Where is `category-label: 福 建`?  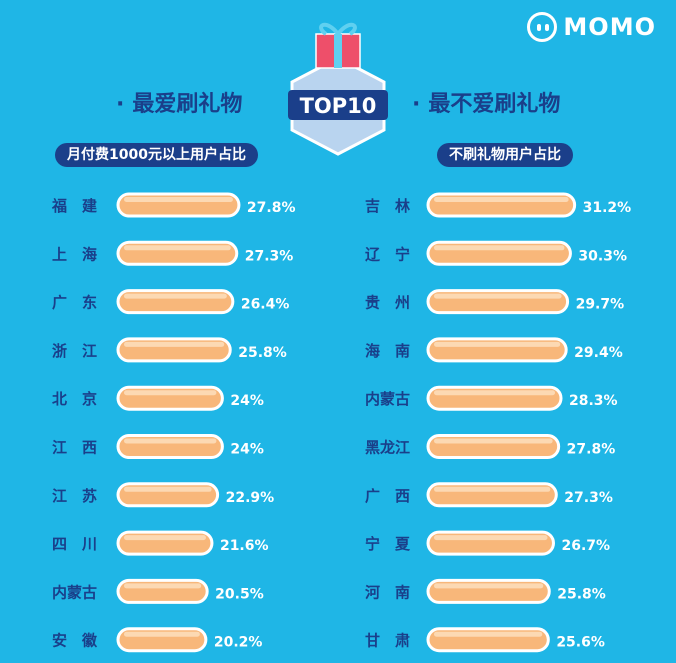
category-label: 福 建 is located at coordinates (74, 206).